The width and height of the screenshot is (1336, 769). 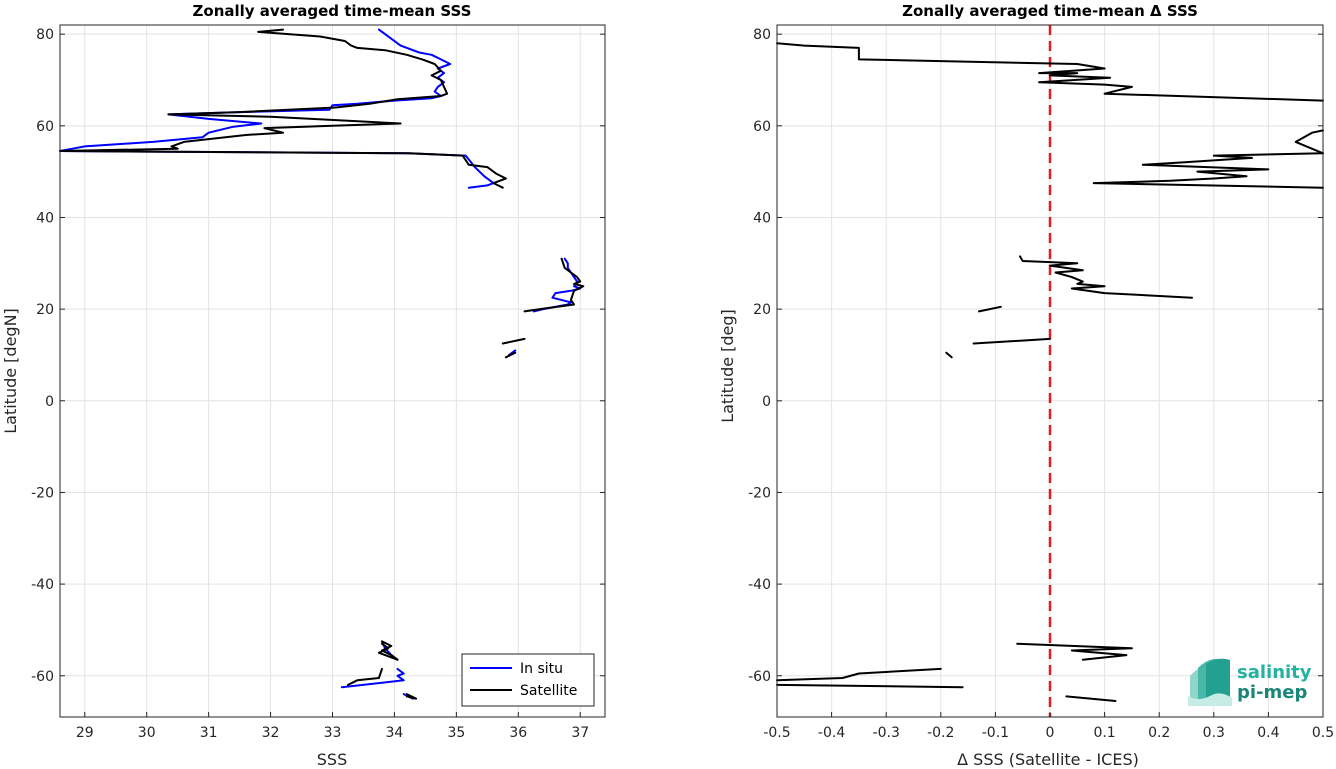 I want to click on left-chart-title: Zonally averaged time-mean SSS, so click(x=332, y=11).